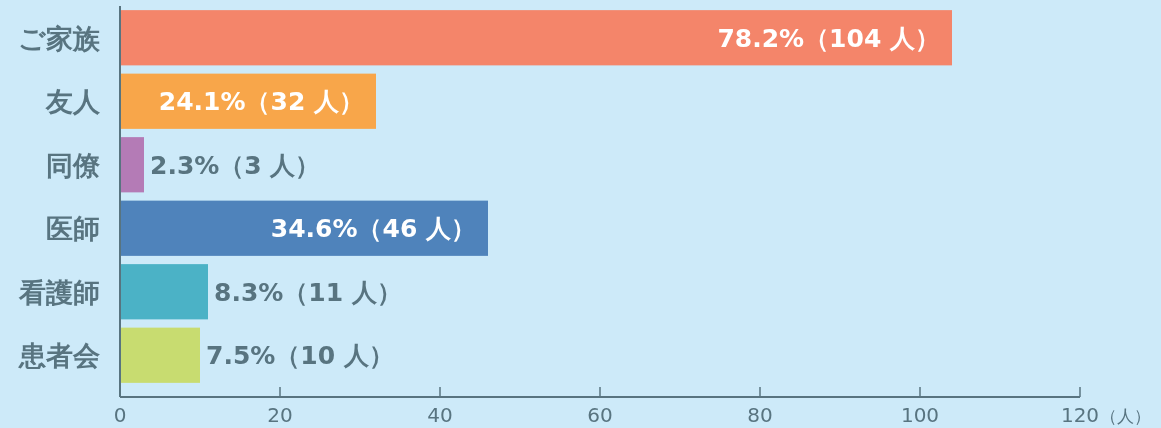 The height and width of the screenshot is (428, 1161). I want to click on x-tick-label: 0, so click(120, 415).